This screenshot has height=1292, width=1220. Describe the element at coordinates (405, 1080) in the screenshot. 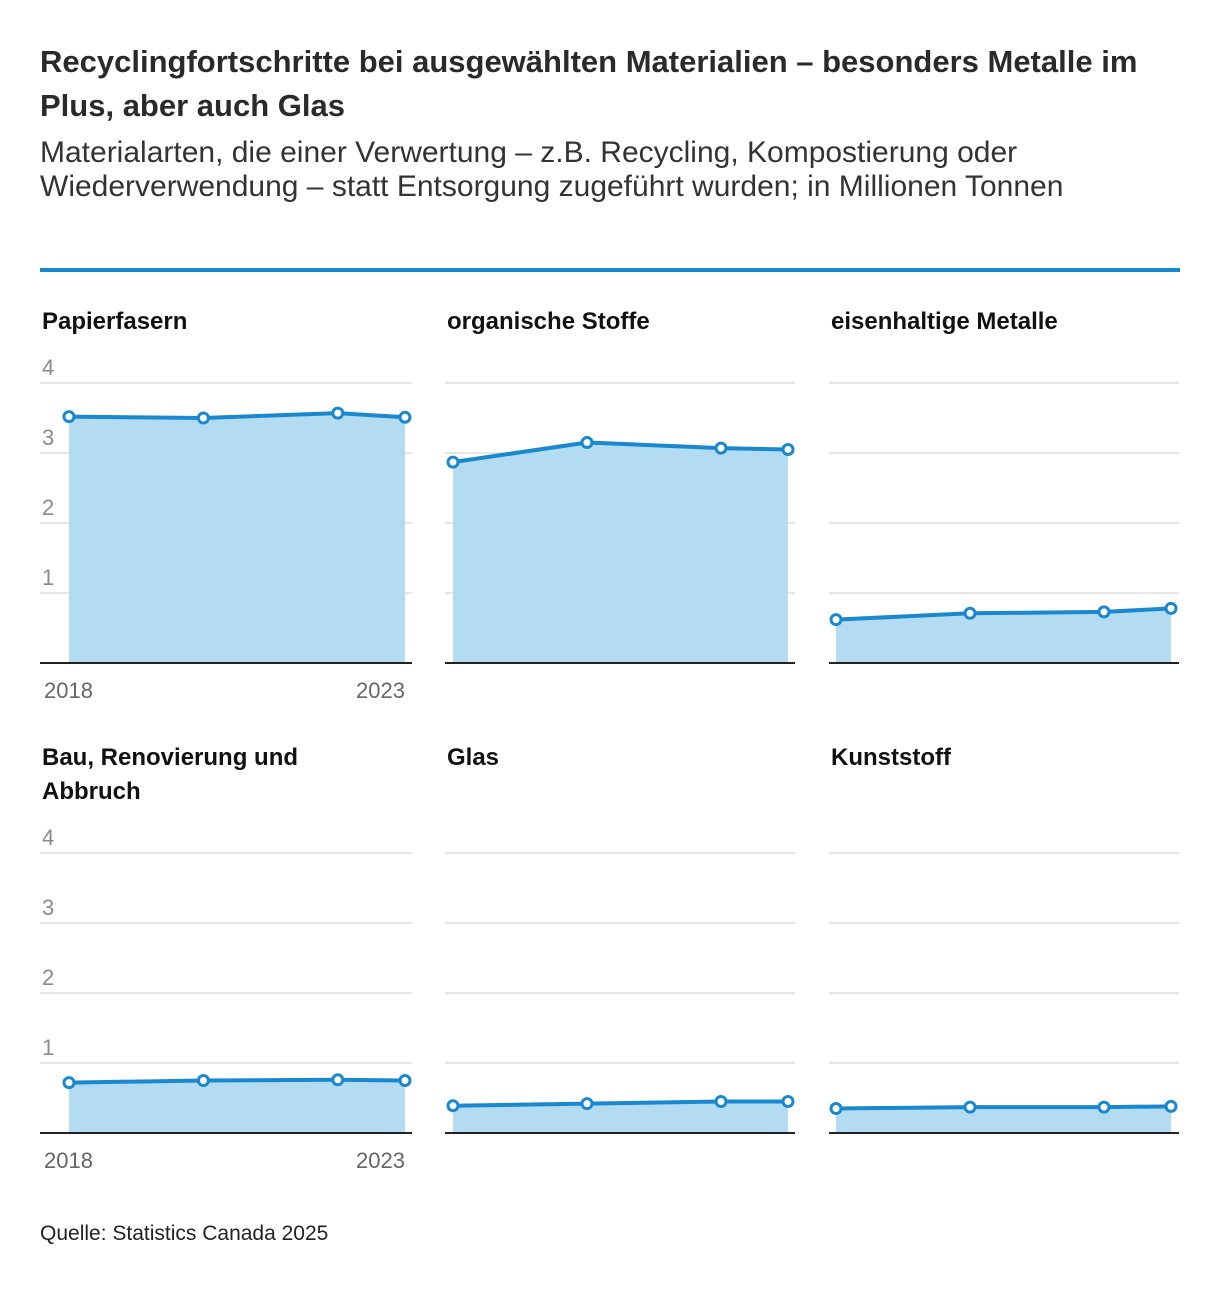

I see `panel-4-point-2023` at that location.